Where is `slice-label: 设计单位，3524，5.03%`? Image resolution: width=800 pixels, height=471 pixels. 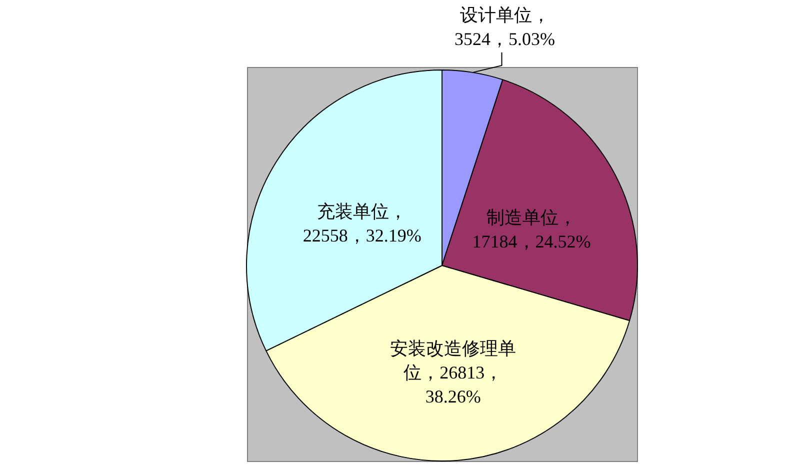
slice-label: 设计单位，3524，5.03% is located at coordinates (505, 27).